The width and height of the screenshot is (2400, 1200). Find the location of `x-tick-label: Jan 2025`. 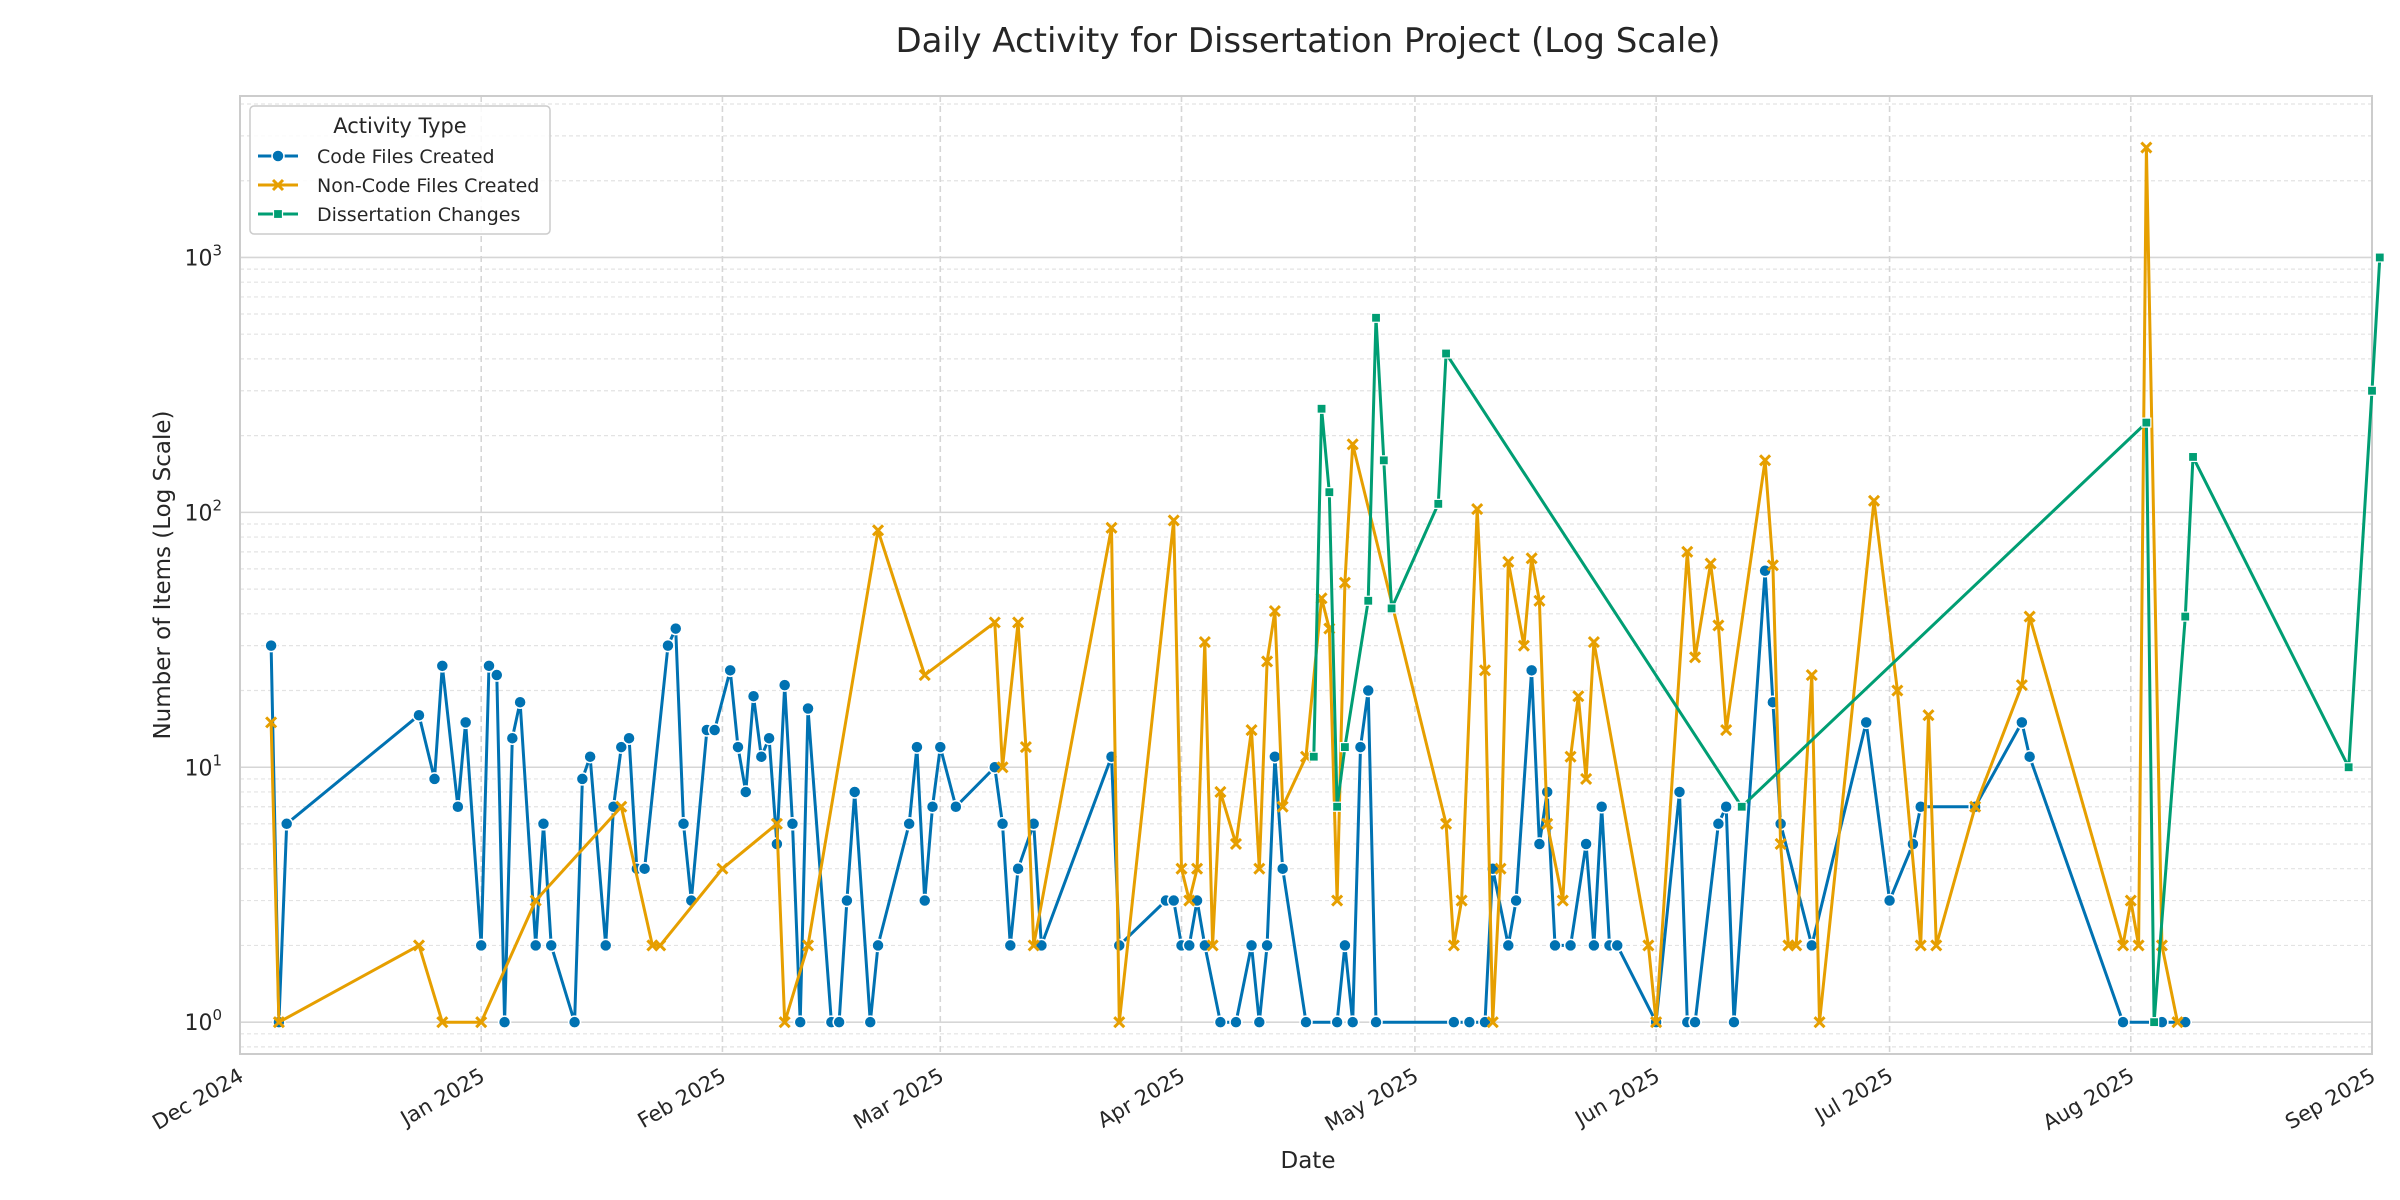

x-tick-label: Jan 2025 is located at coordinates (442, 1098).